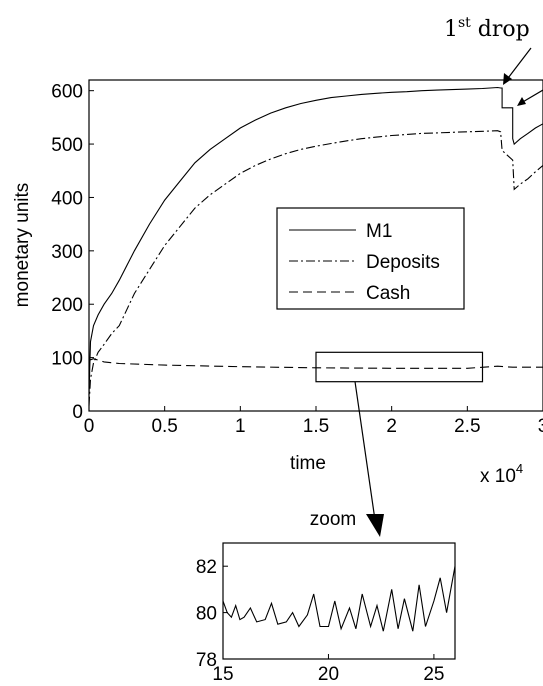  I want to click on legend-entry-deposits: Deposits, so click(364, 262).